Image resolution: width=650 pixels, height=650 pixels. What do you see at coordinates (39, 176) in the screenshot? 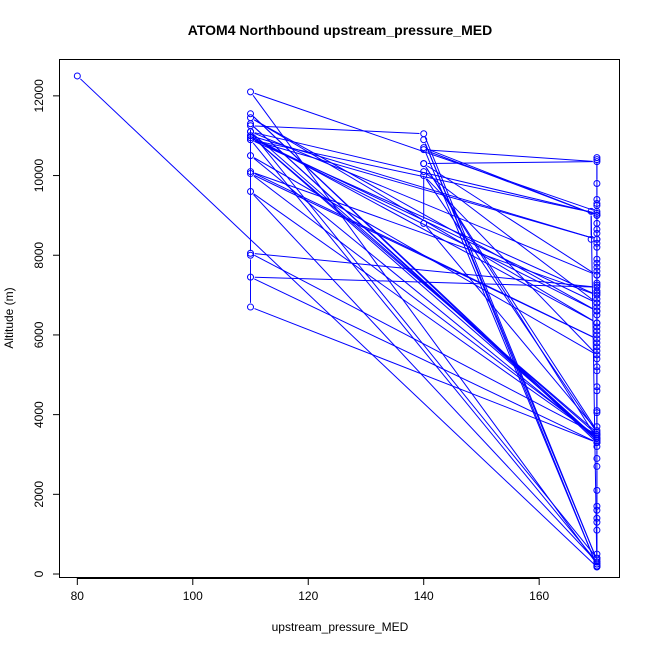
I see `y-tick-label: 10000` at bounding box center [39, 176].